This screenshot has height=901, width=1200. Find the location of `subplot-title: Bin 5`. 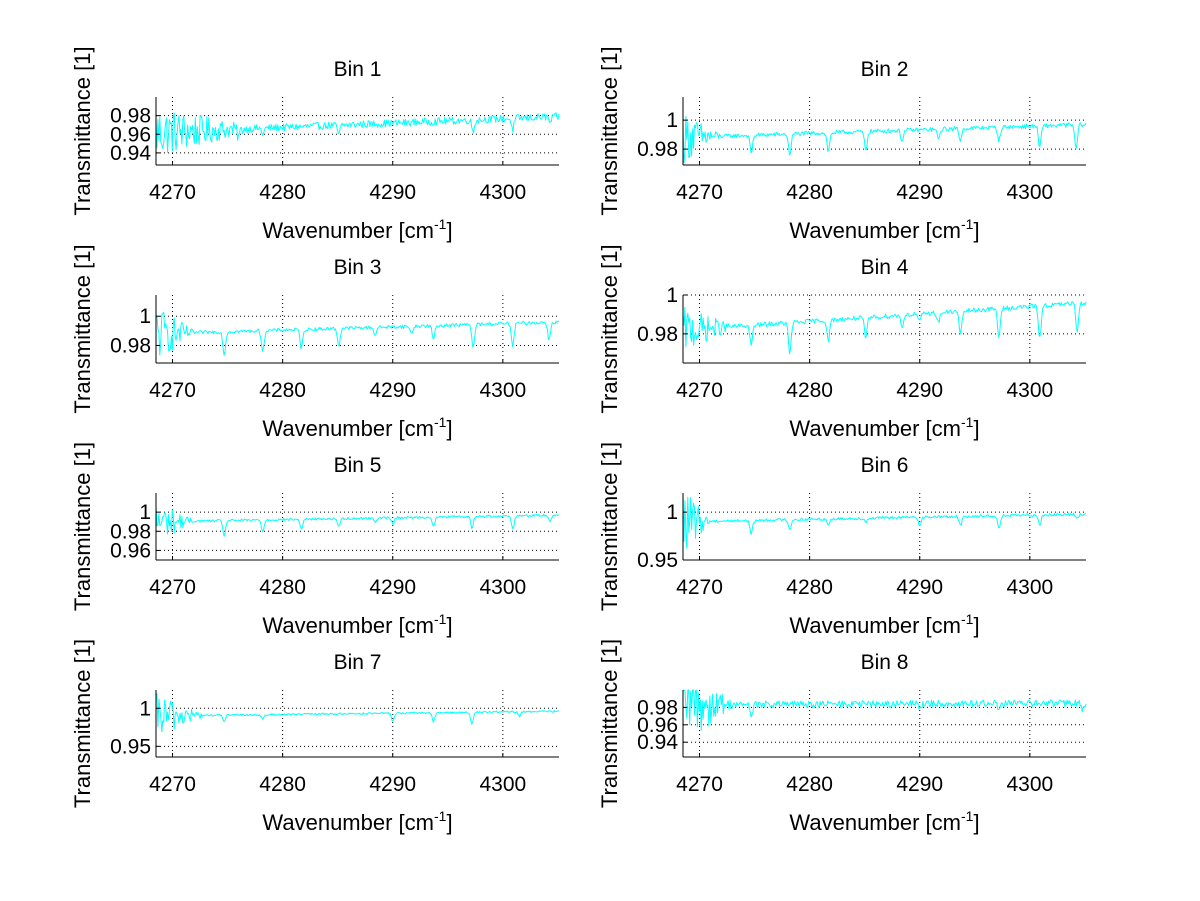

subplot-title: Bin 5 is located at coordinates (358, 465).